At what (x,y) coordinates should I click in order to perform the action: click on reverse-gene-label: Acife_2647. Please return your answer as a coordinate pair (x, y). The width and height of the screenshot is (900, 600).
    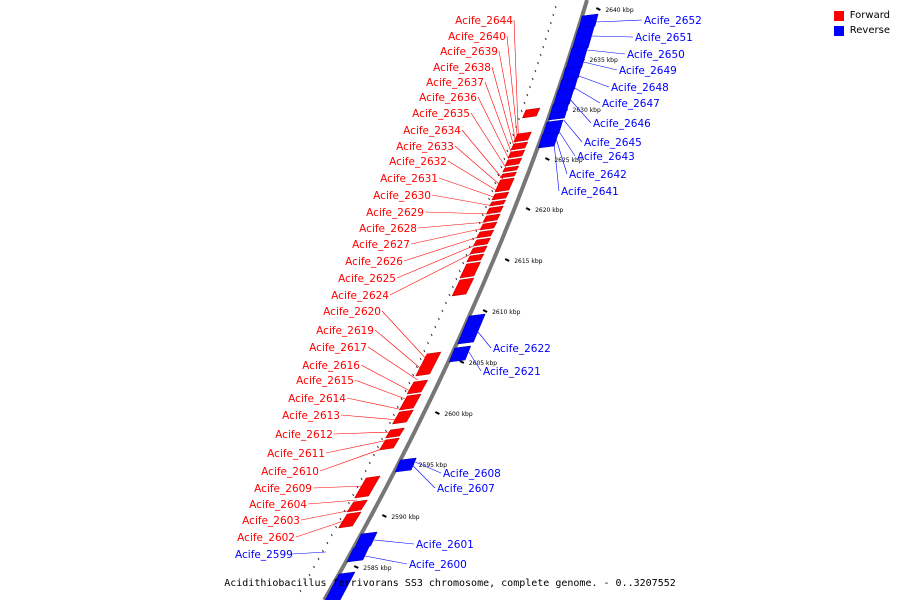
    Looking at the image, I should click on (631, 104).